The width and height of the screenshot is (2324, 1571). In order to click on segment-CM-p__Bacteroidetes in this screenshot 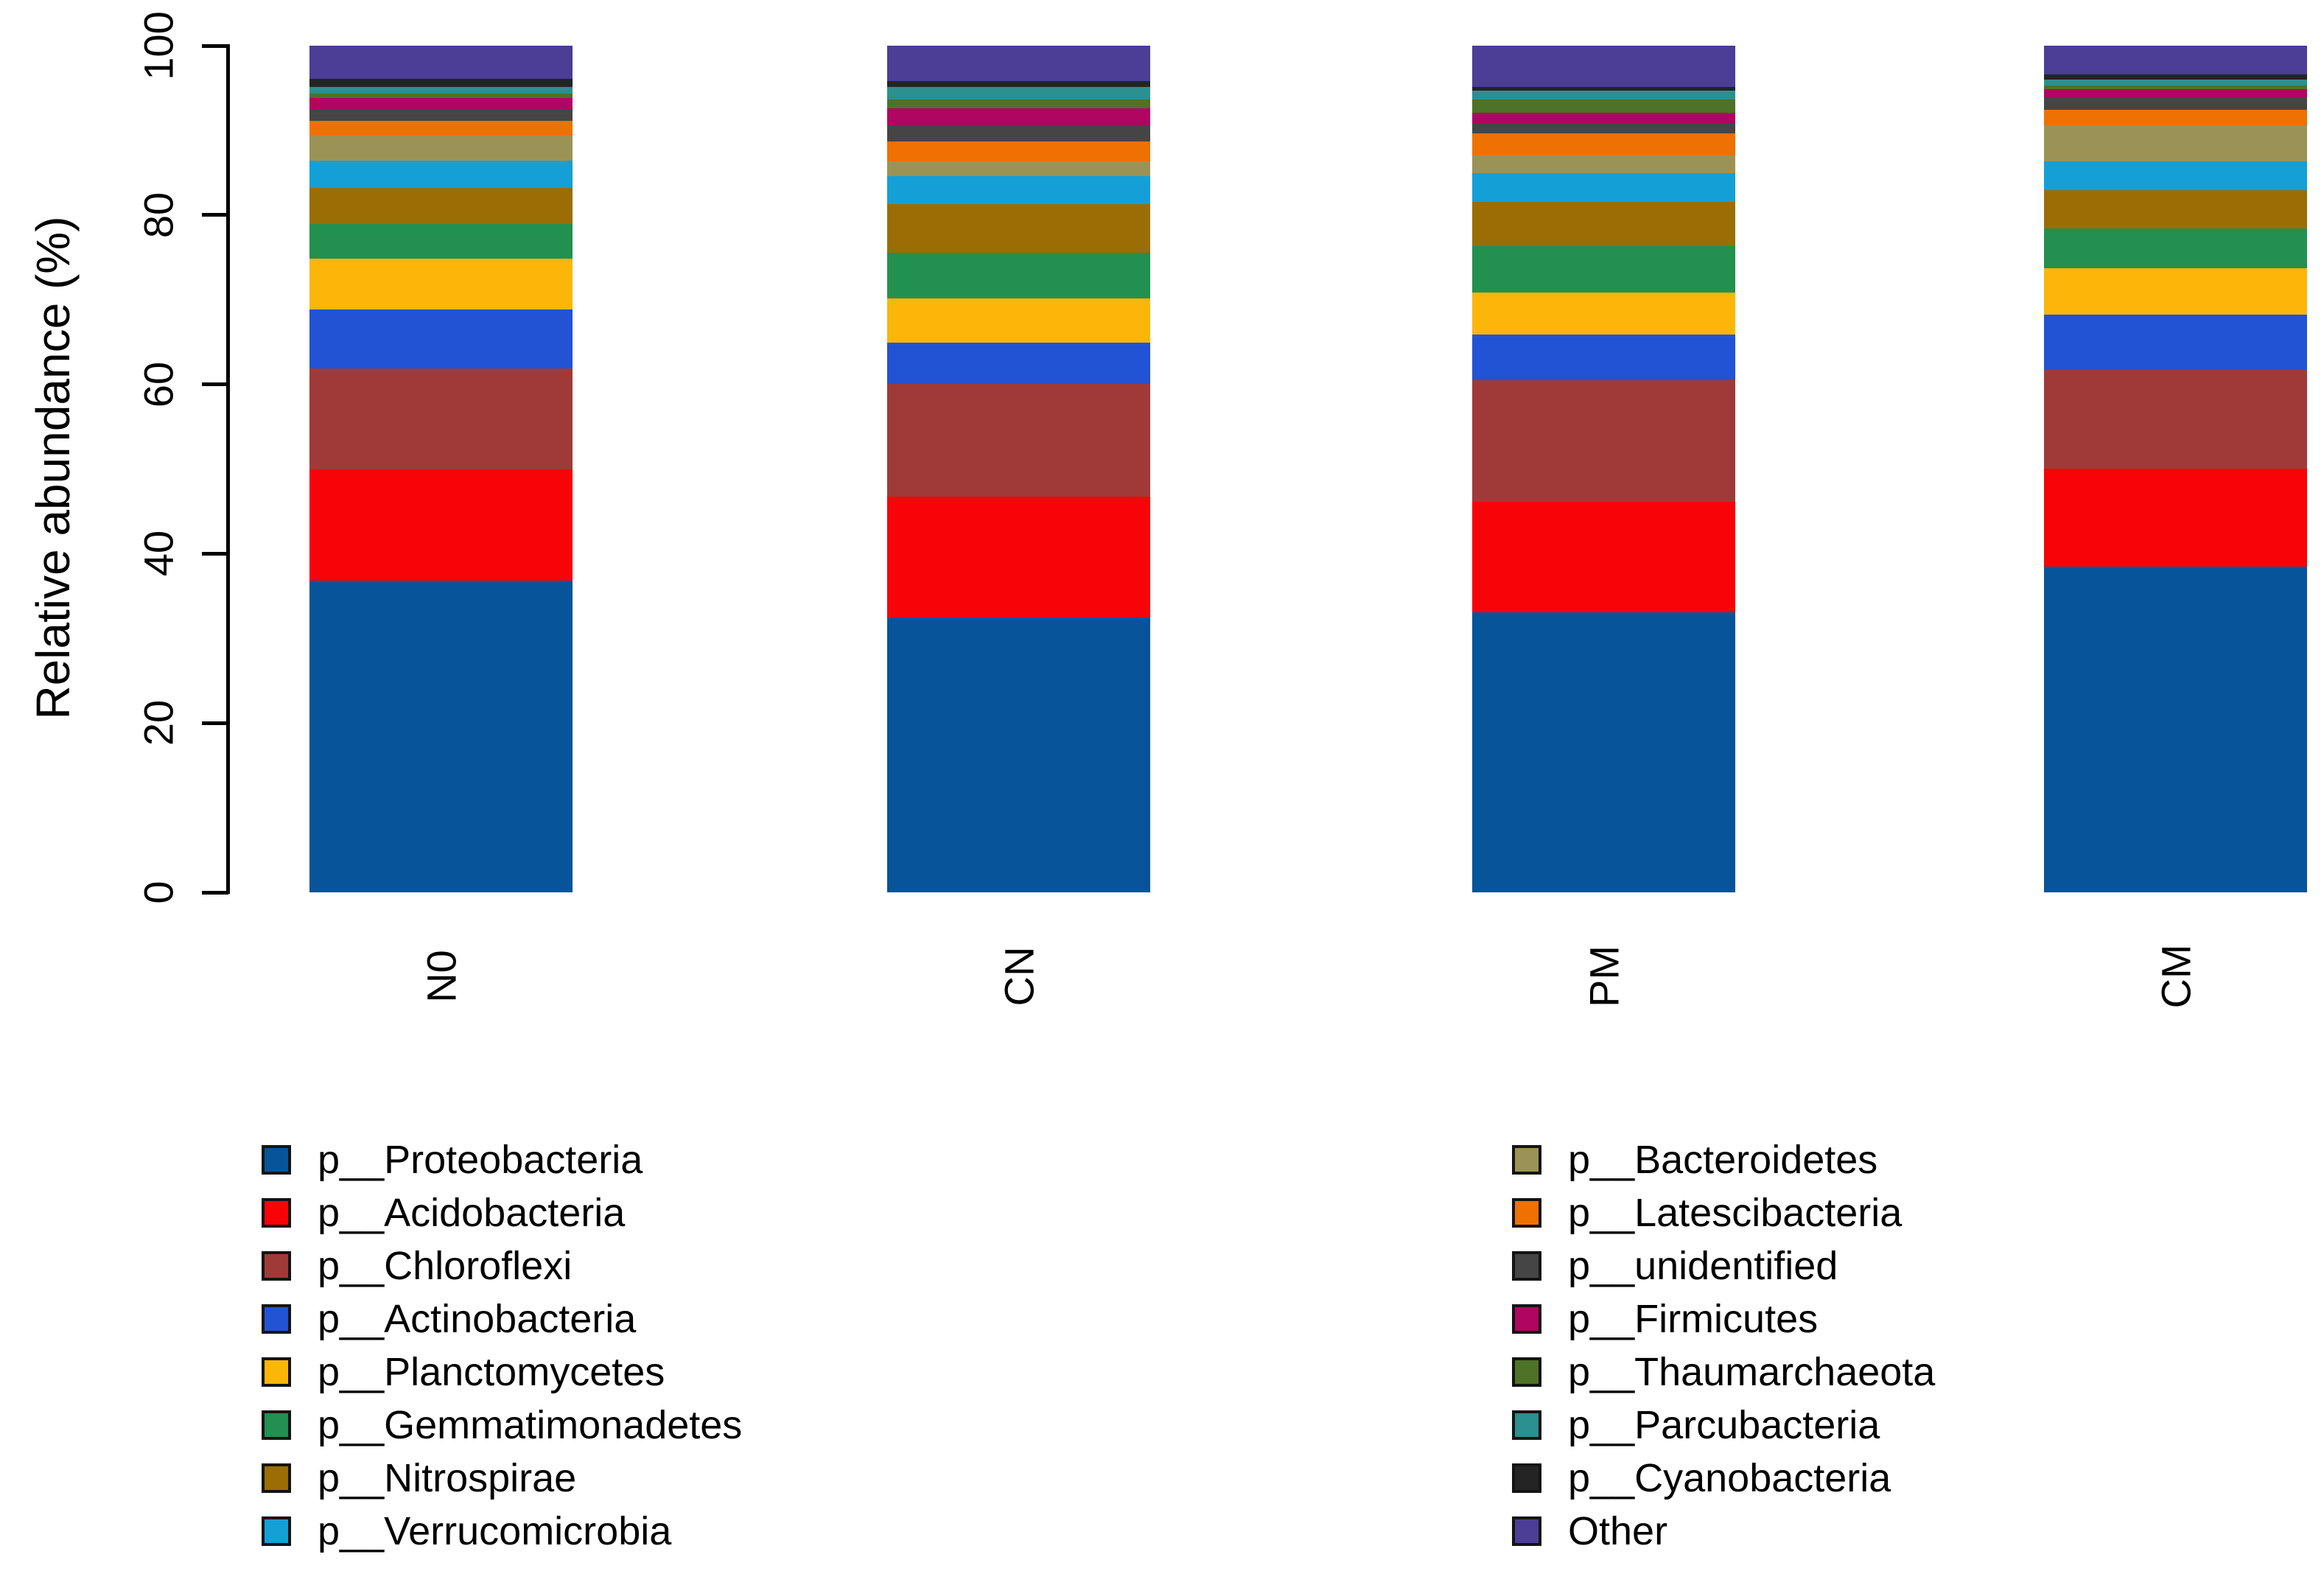, I will do `click(2175, 143)`.